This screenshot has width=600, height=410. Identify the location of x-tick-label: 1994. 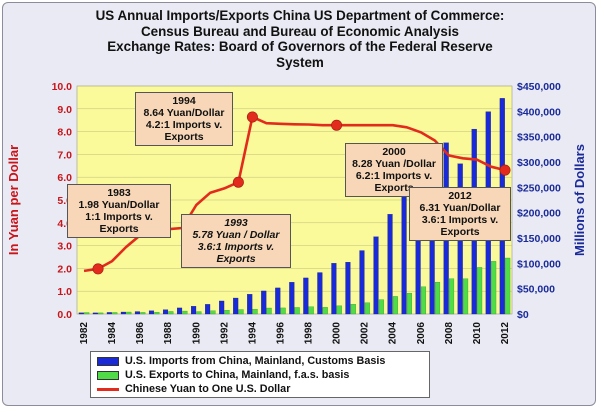
(252, 333).